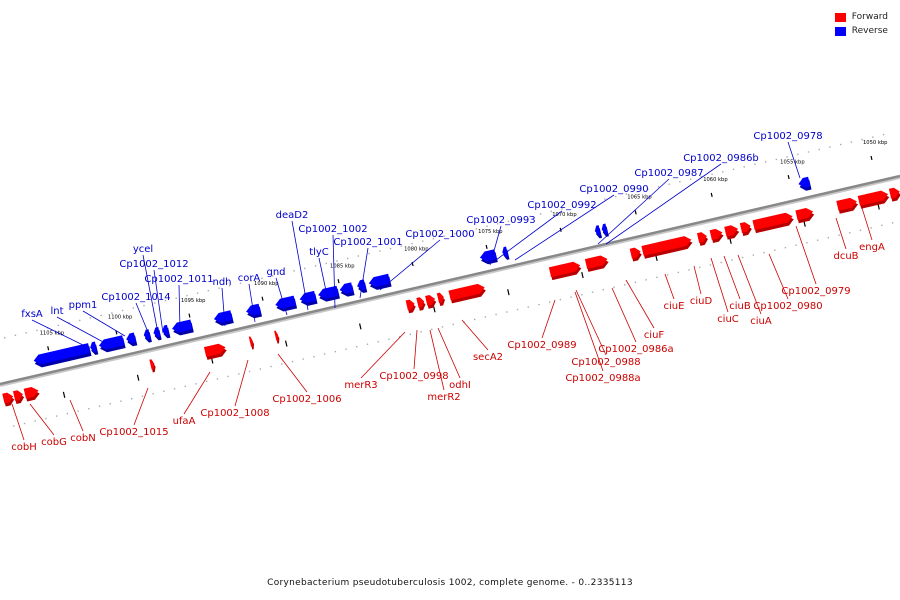 This screenshot has width=900, height=600. I want to click on gene-label: Cp1002_0986a, so click(635, 349).